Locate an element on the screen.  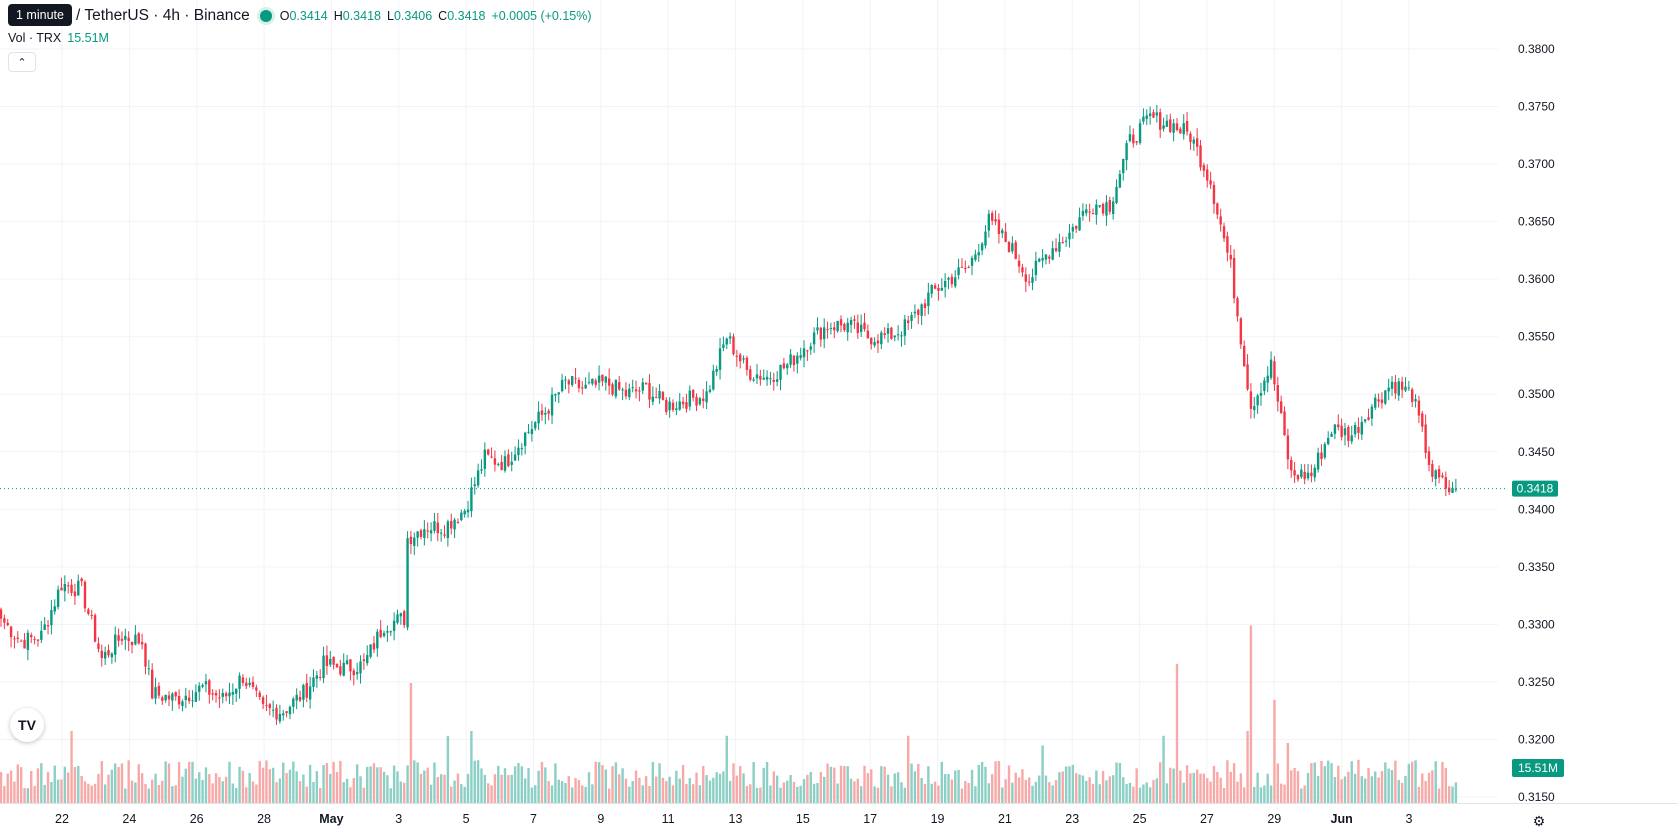
collapse-legend-button: ⌃ is located at coordinates (22, 62).